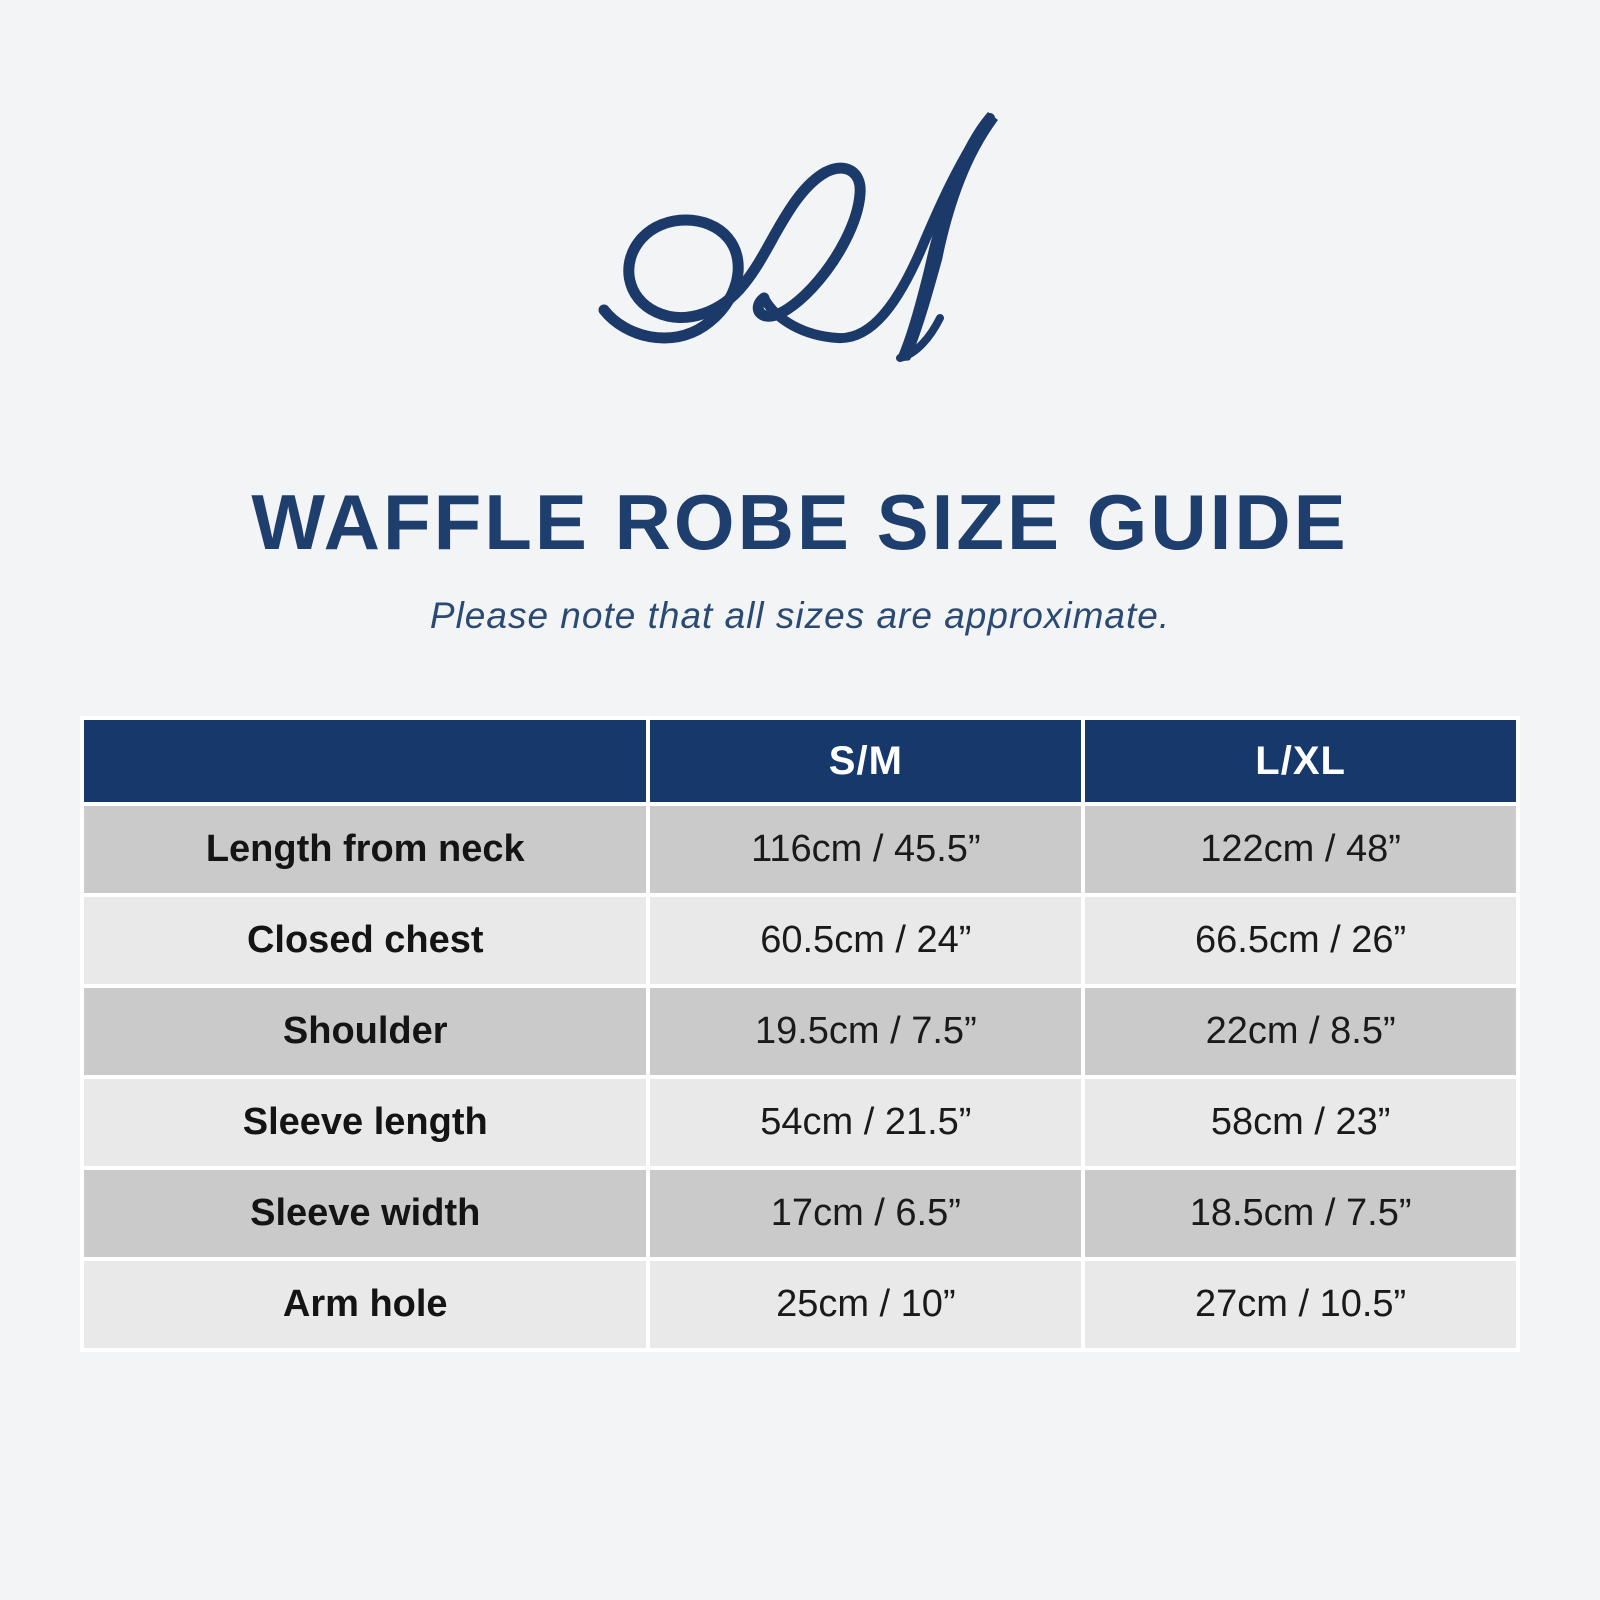 The width and height of the screenshot is (1600, 1600). What do you see at coordinates (866, 940) in the screenshot?
I see `value-sm: 60.5cm / 24”` at bounding box center [866, 940].